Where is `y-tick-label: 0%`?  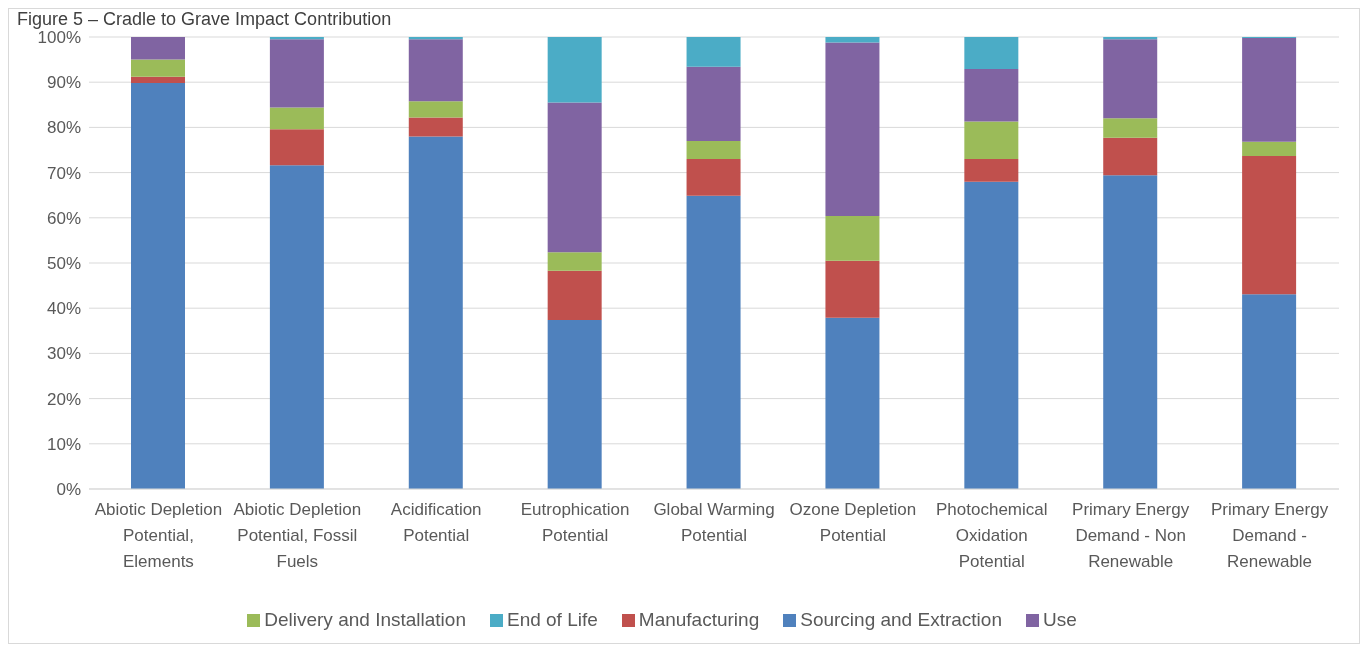
y-tick-label: 0% is located at coordinates (68, 490).